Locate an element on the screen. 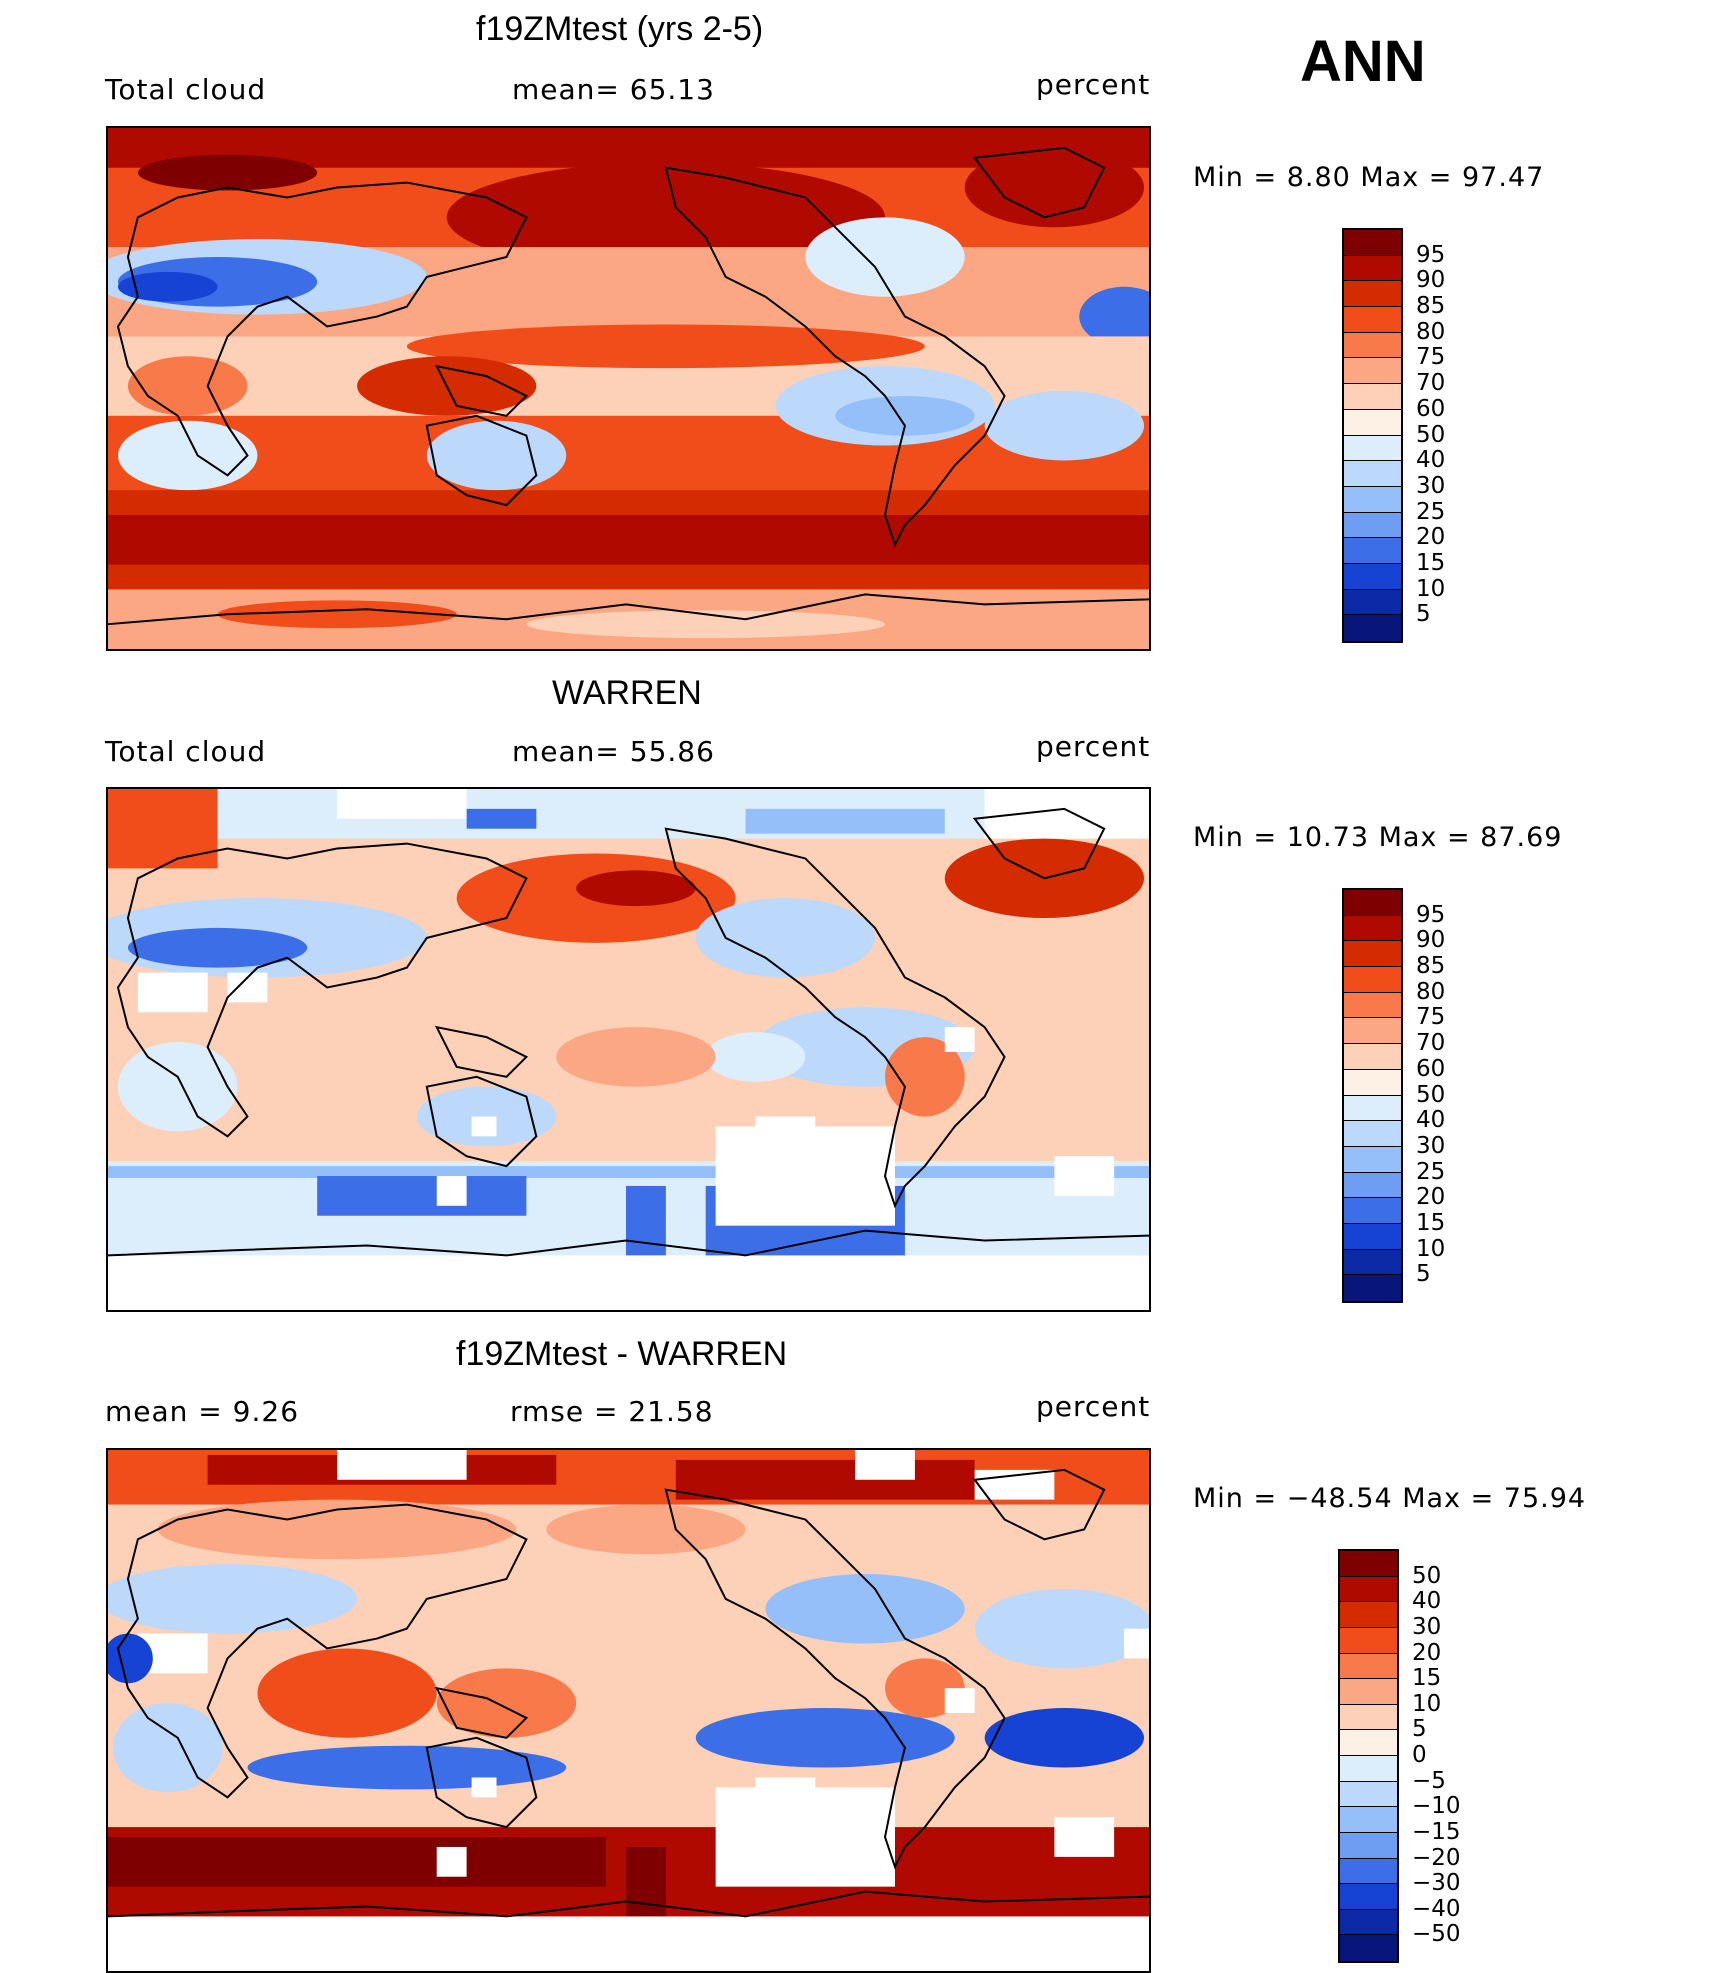 Image resolution: width=1710 pixels, height=1973 pixels. colorbar-tick-label: −30 is located at coordinates (1436, 1883).